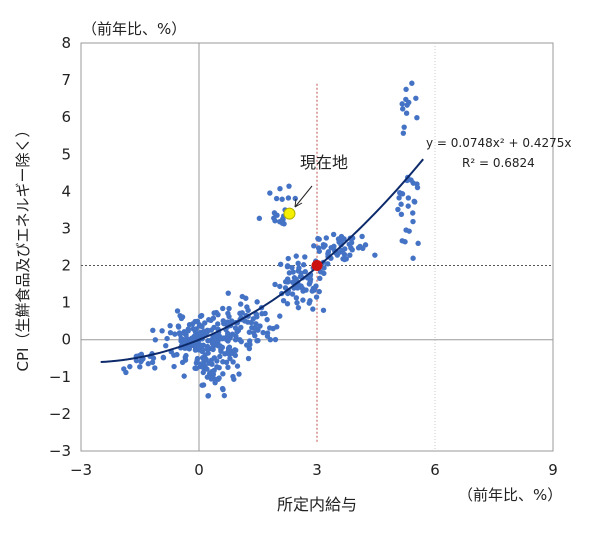 The width and height of the screenshot is (600, 543). Describe the element at coordinates (66, 266) in the screenshot. I see `y-tick-label: 2` at that location.